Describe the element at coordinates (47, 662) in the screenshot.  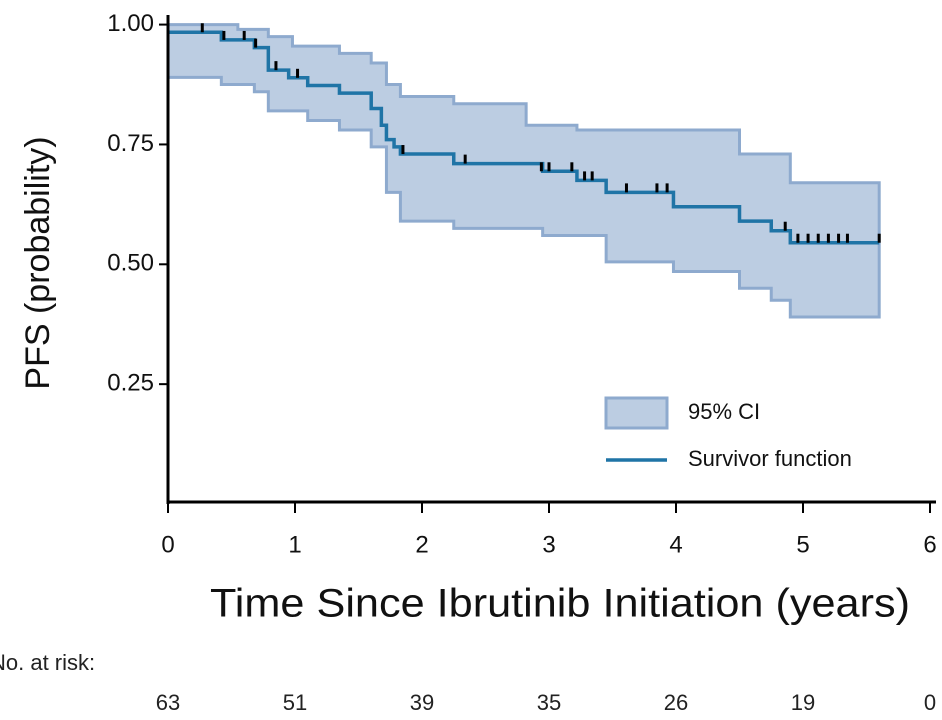
I see `at-risk-label: No. at risk:` at that location.